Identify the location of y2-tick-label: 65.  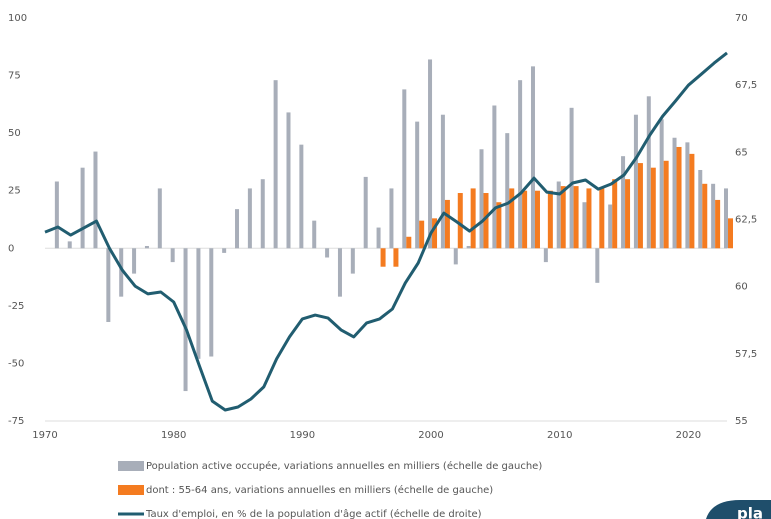
(741, 152).